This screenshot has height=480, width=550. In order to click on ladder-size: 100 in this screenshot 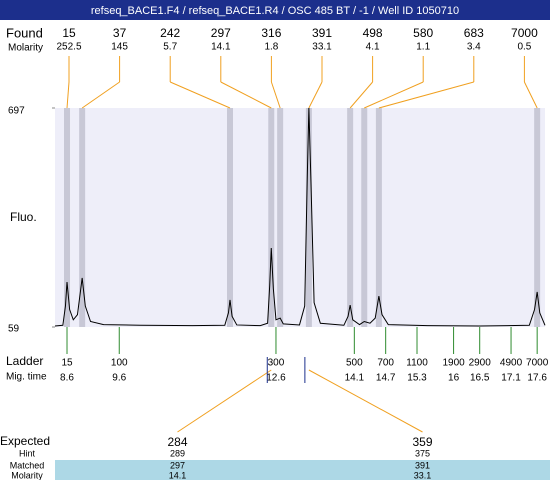, I will do `click(119, 363)`.